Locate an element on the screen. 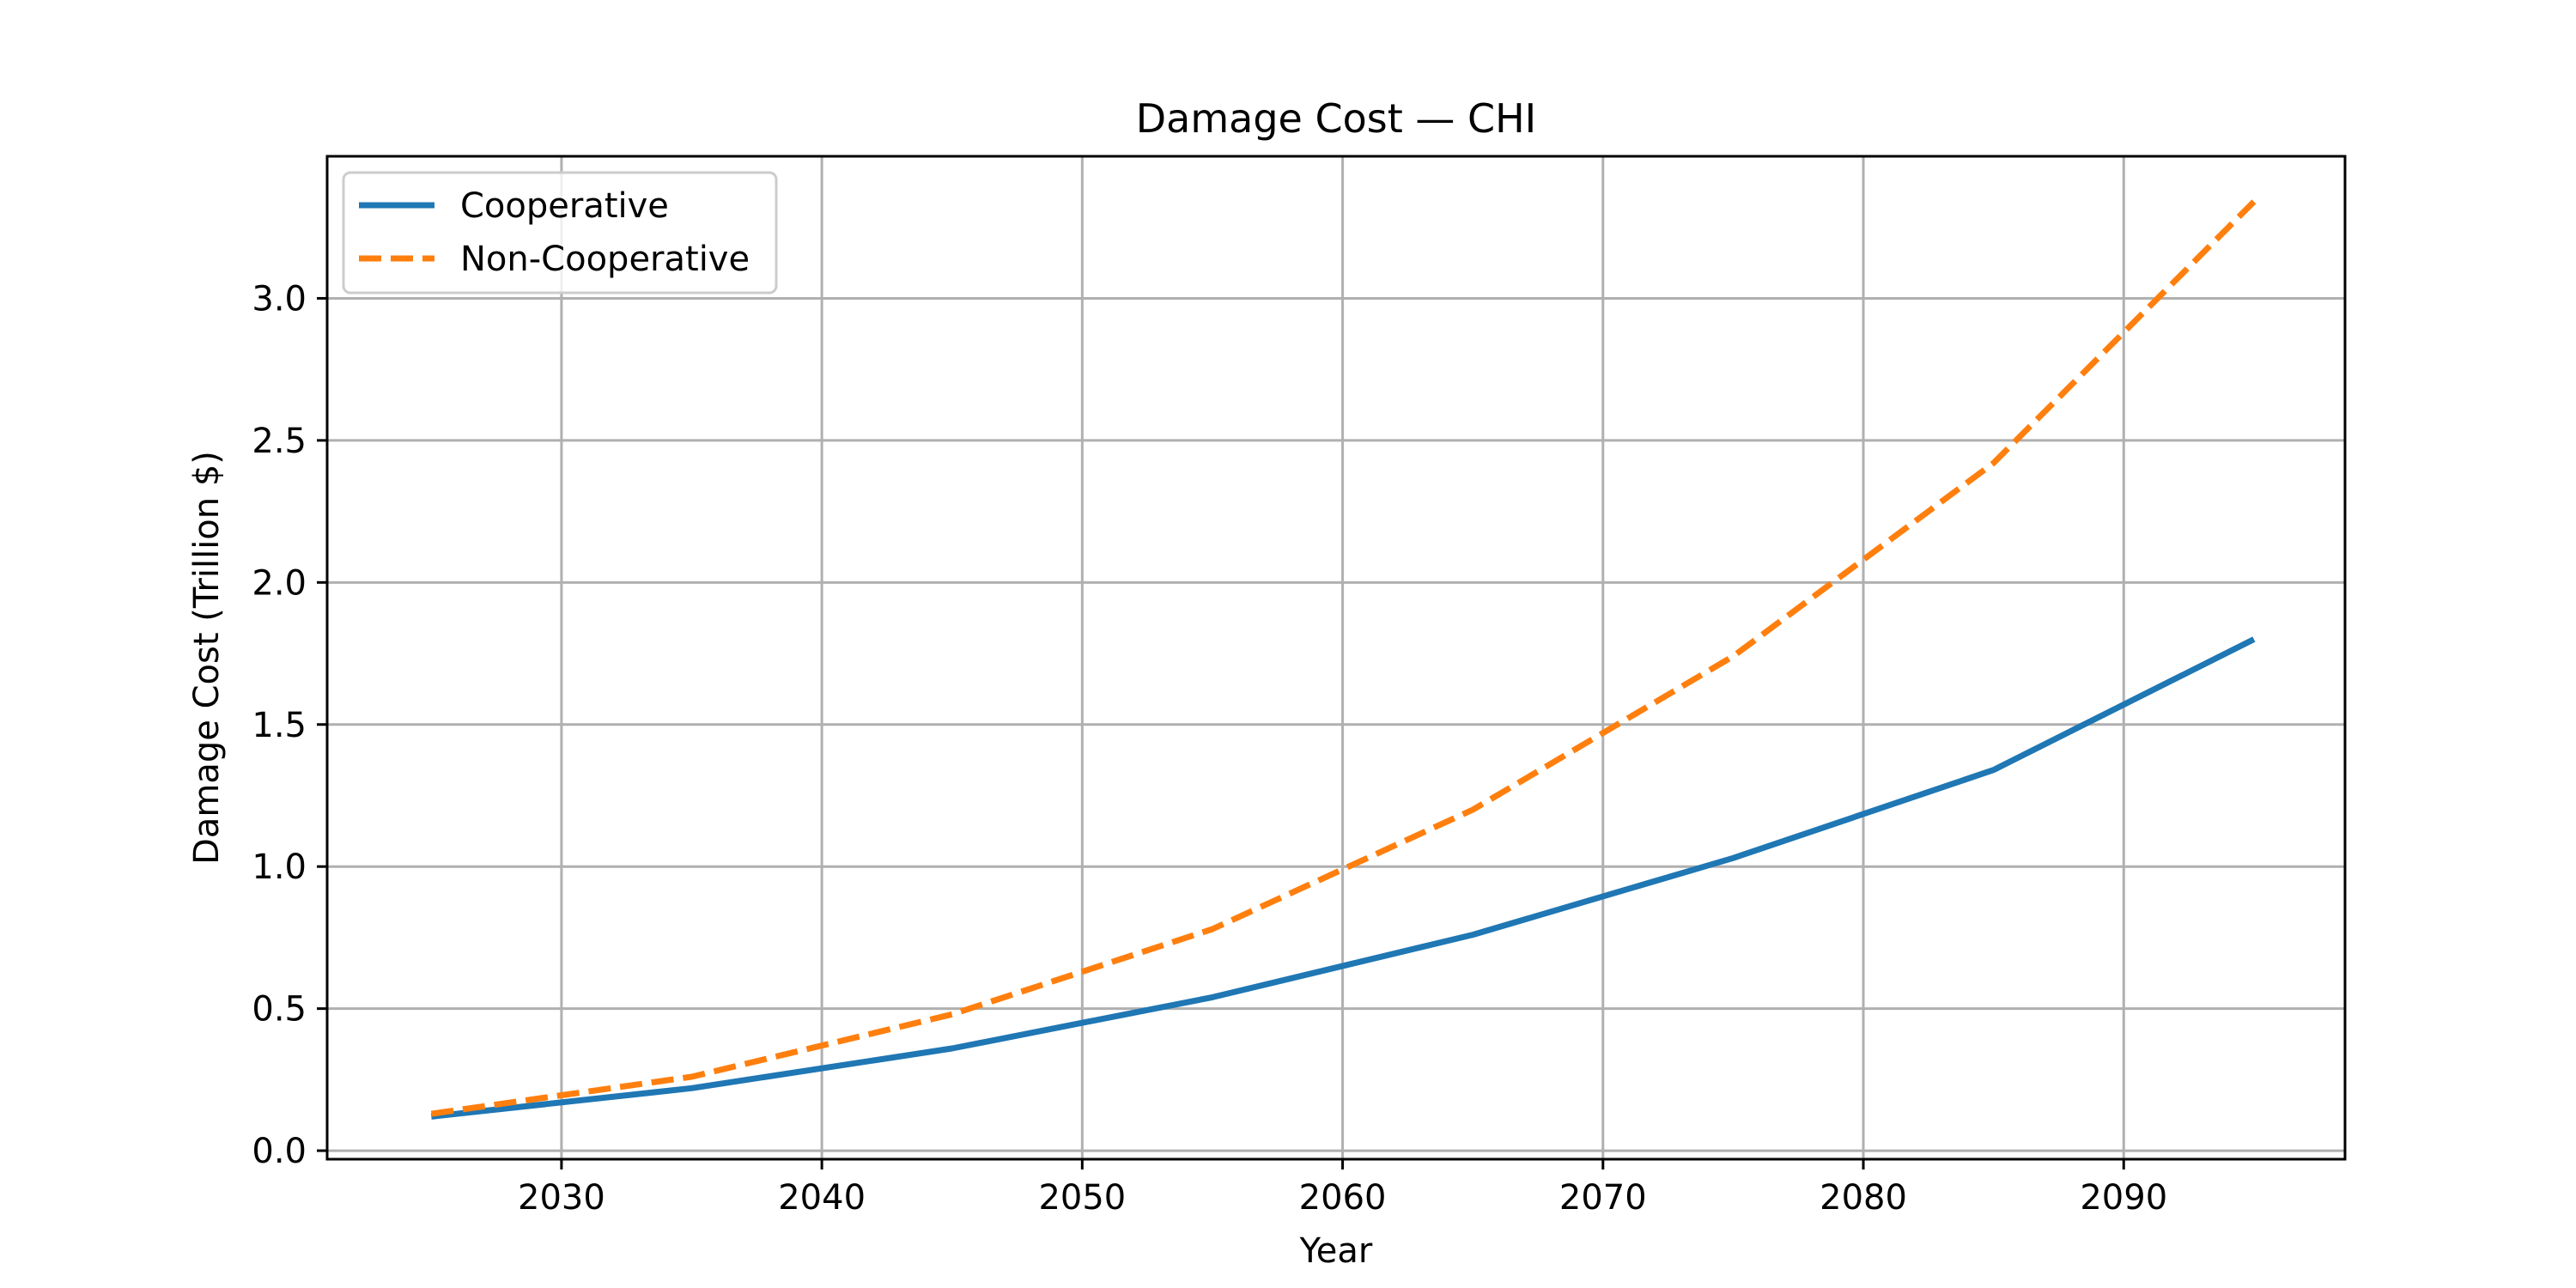  y-tick-label: 0.5 is located at coordinates (280, 1010).